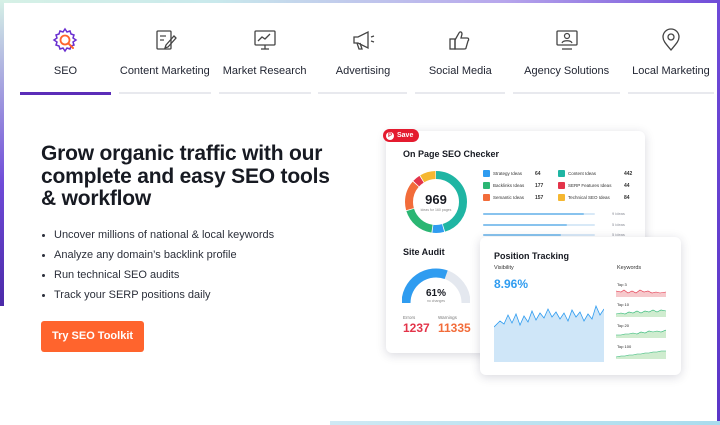  I want to click on seo-icon, so click(64, 40).